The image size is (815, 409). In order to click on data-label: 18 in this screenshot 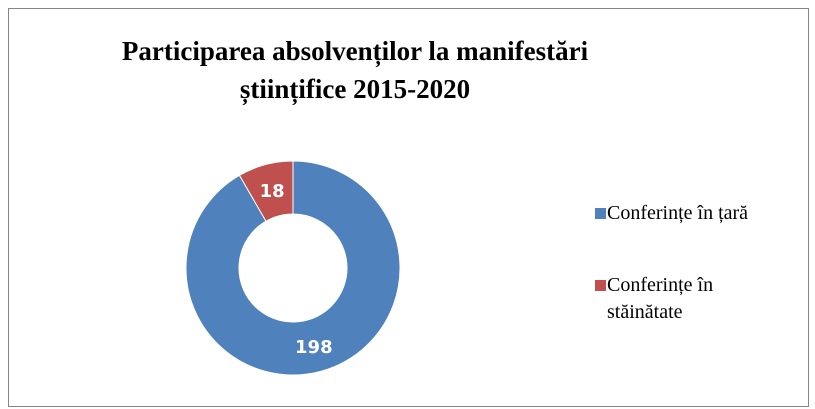, I will do `click(272, 191)`.